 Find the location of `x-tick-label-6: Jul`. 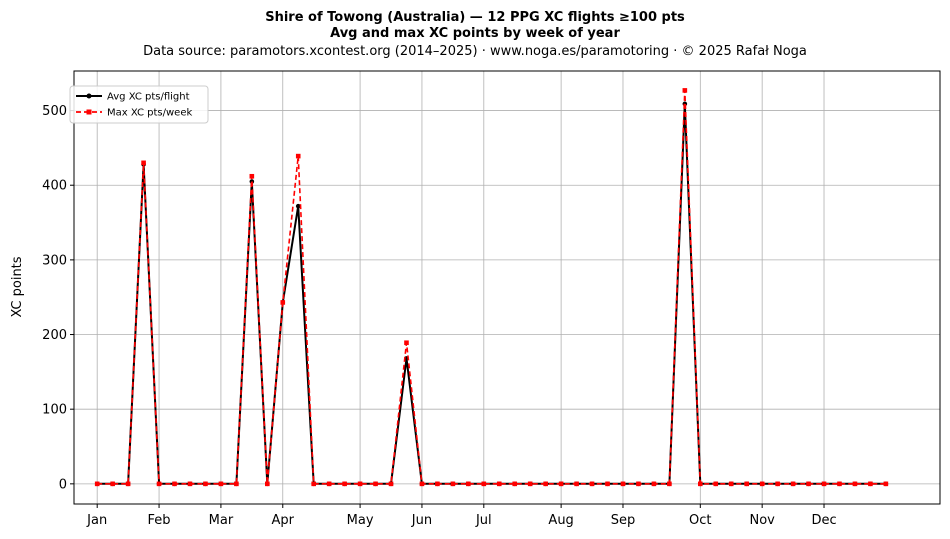

x-tick-label-6: Jul is located at coordinates (483, 520).